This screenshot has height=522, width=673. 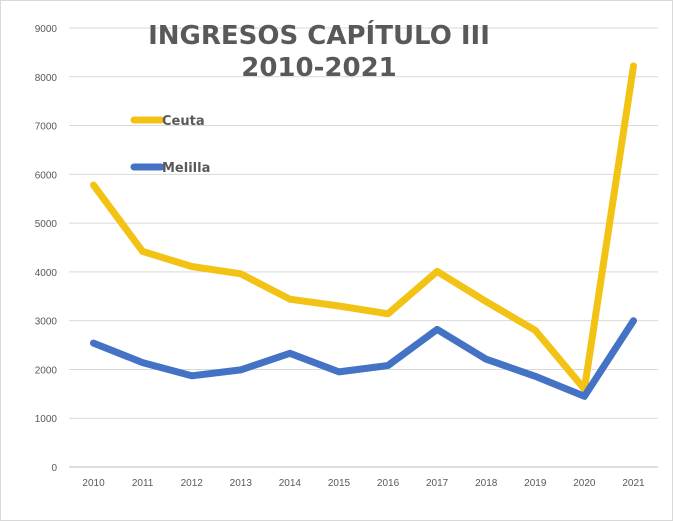 What do you see at coordinates (183, 121) in the screenshot?
I see `legend-label-ceuta: Ceuta` at bounding box center [183, 121].